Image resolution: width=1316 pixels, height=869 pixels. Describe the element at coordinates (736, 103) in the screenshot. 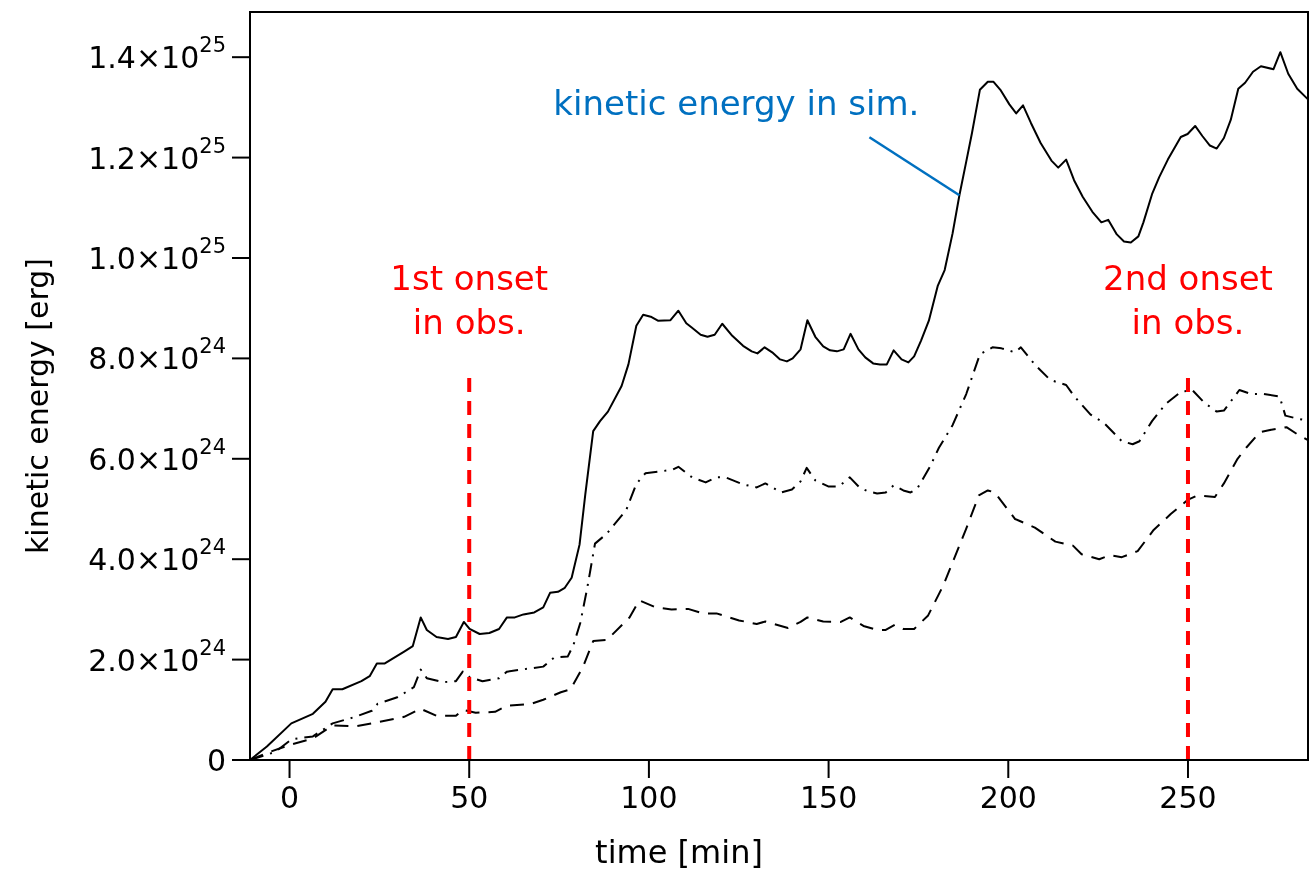

I see `annotation: kinetic energy in sim.` at that location.